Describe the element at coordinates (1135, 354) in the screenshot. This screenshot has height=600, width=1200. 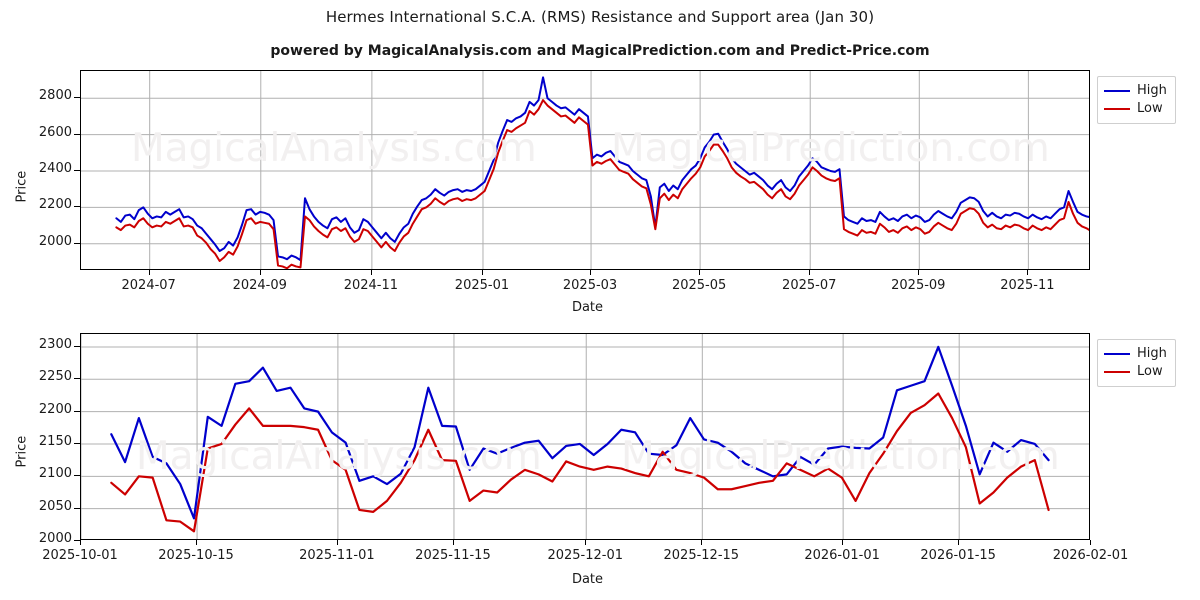
I see `legend-row-high-2: High` at that location.